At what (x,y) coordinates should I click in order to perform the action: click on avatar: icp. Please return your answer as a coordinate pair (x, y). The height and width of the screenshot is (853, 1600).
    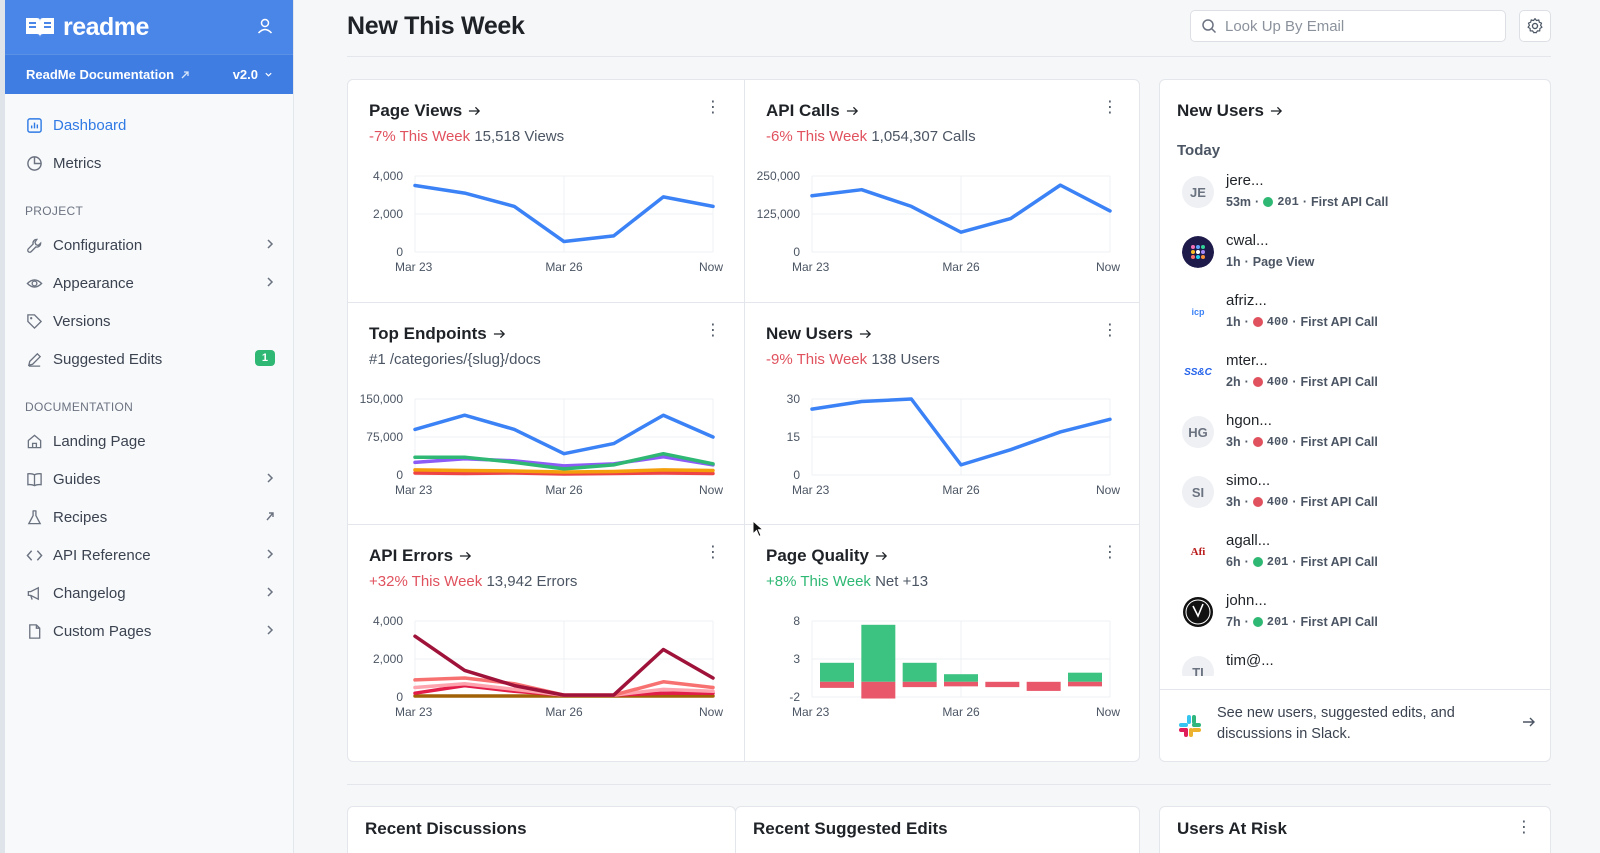
    Looking at the image, I should click on (1198, 312).